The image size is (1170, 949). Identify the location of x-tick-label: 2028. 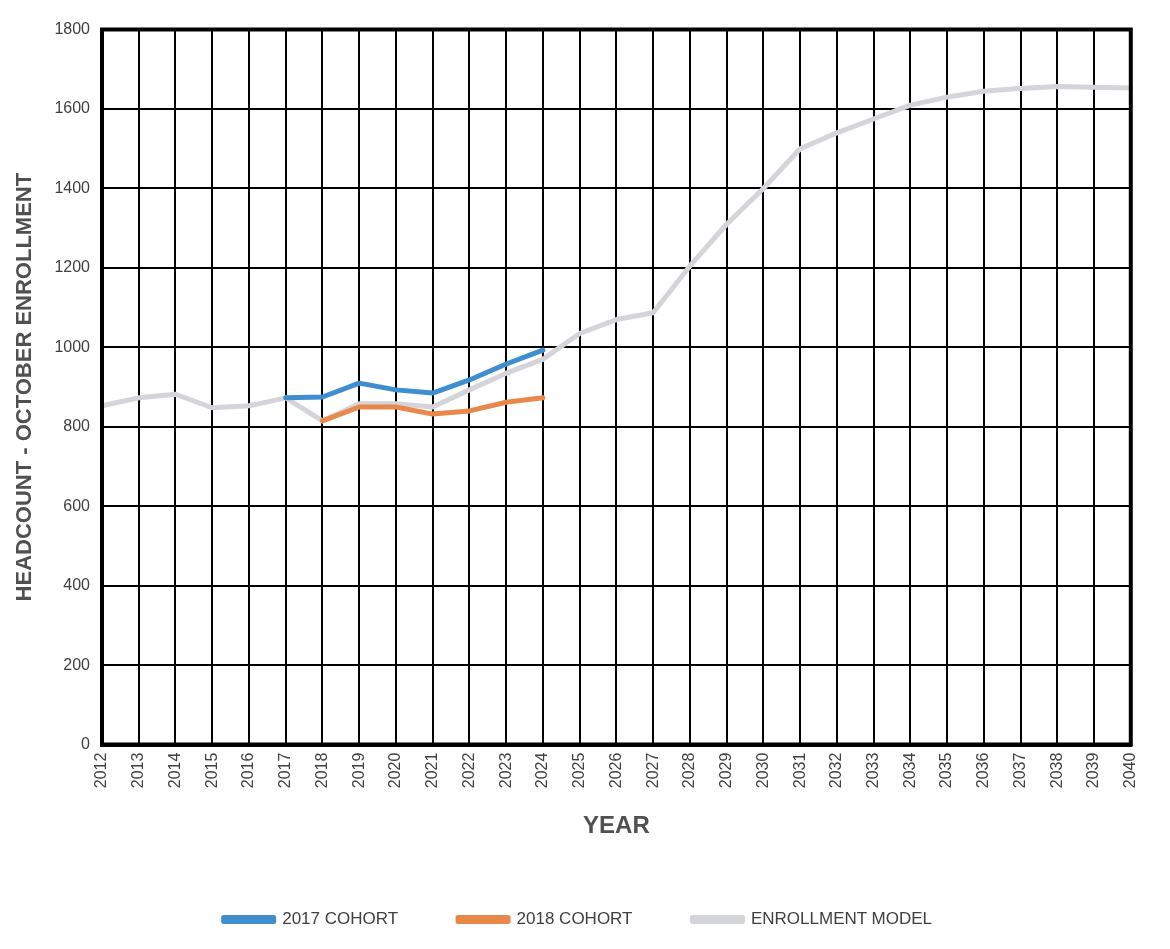
(689, 770).